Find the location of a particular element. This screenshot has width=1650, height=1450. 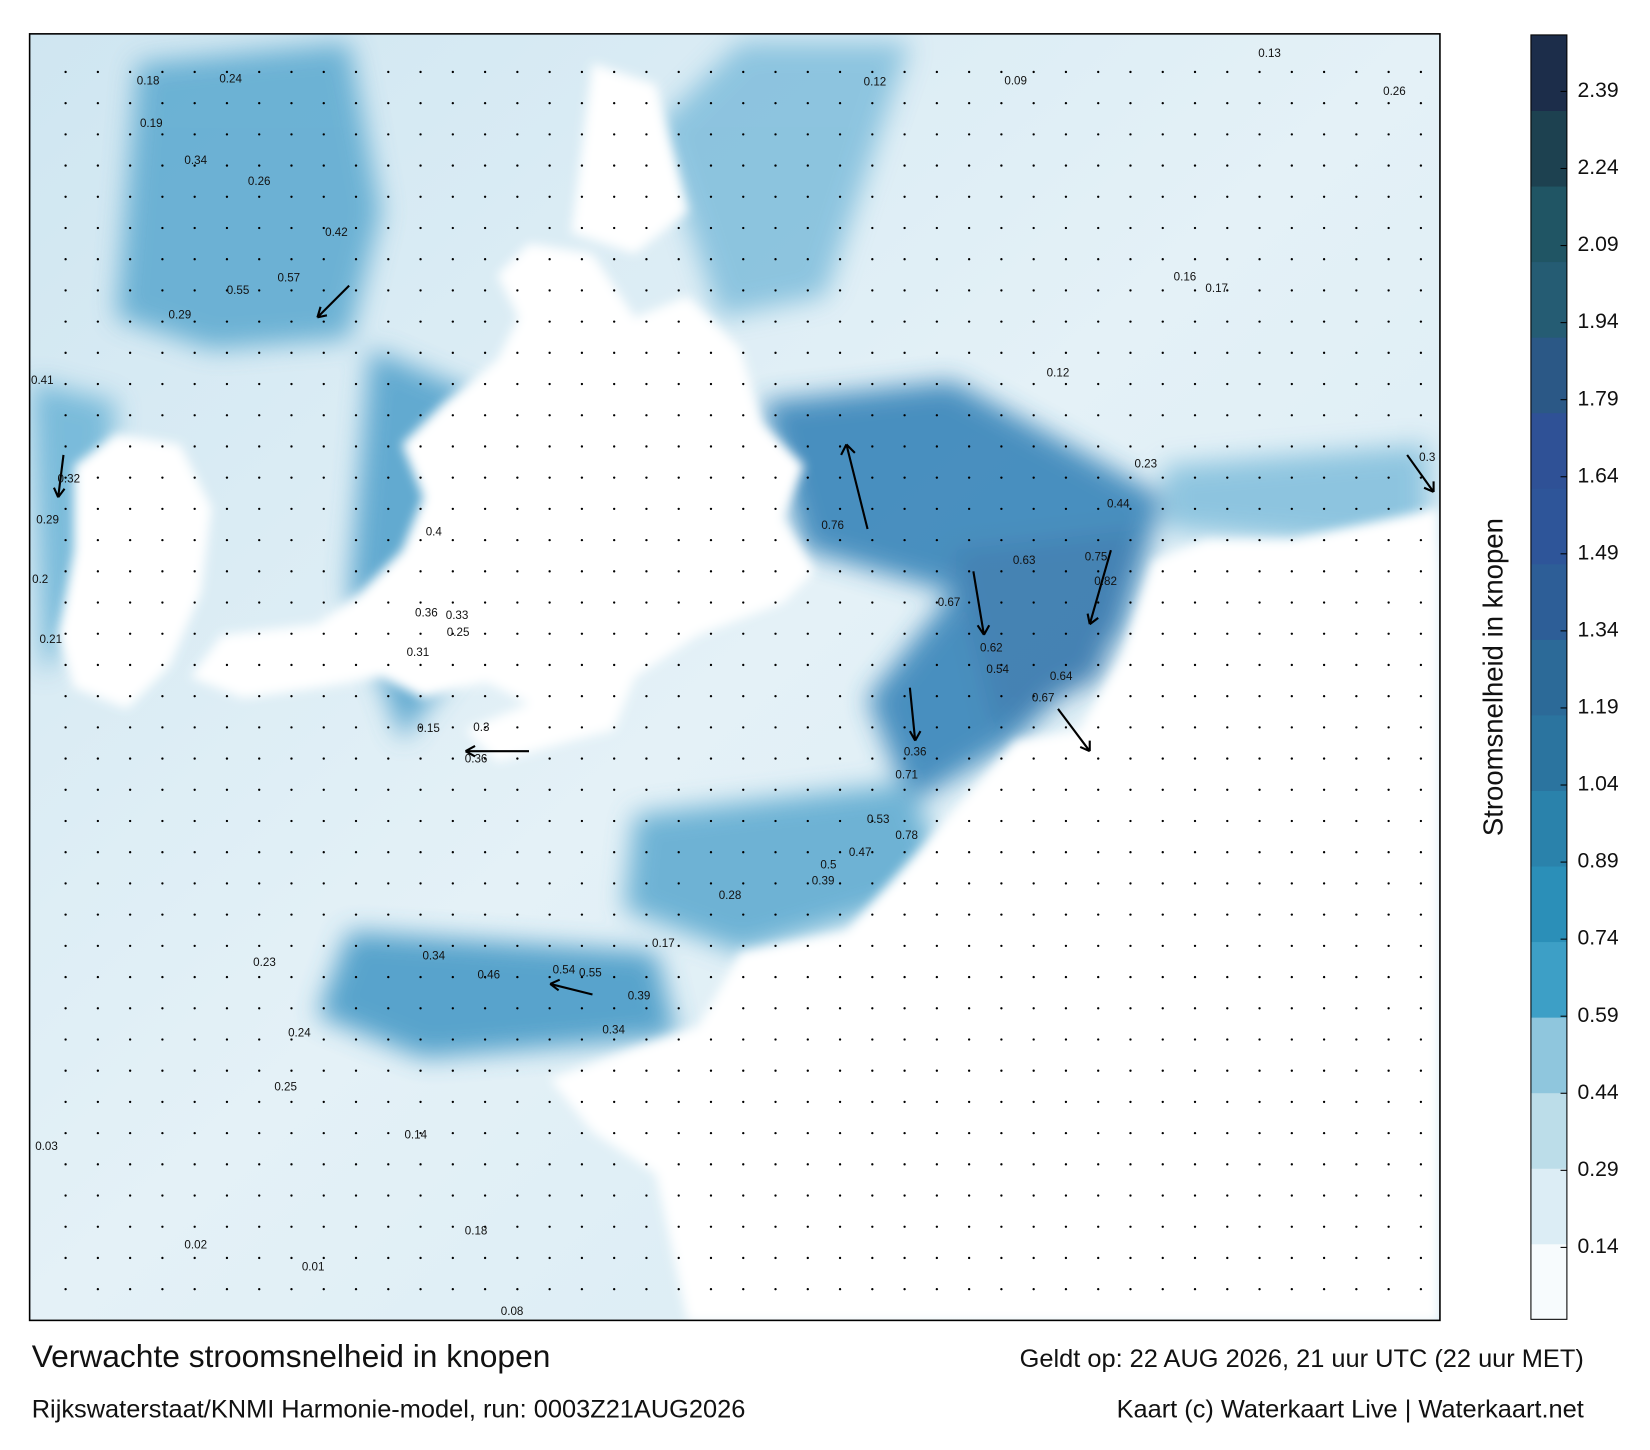

speed-label: 0.24 is located at coordinates (299, 1033).